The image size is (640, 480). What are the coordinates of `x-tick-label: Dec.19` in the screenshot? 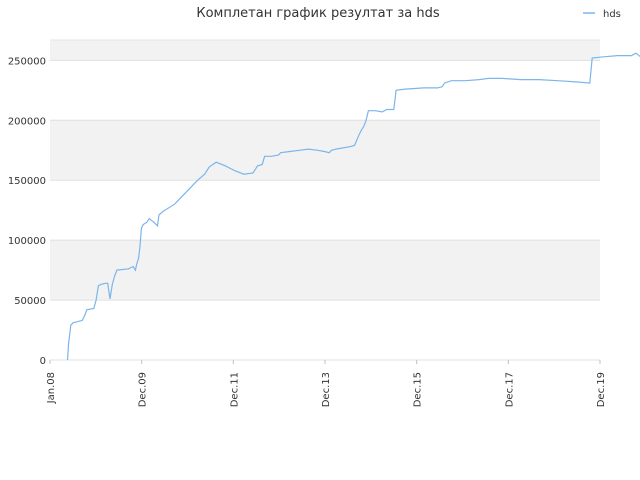 It's located at (601, 389).